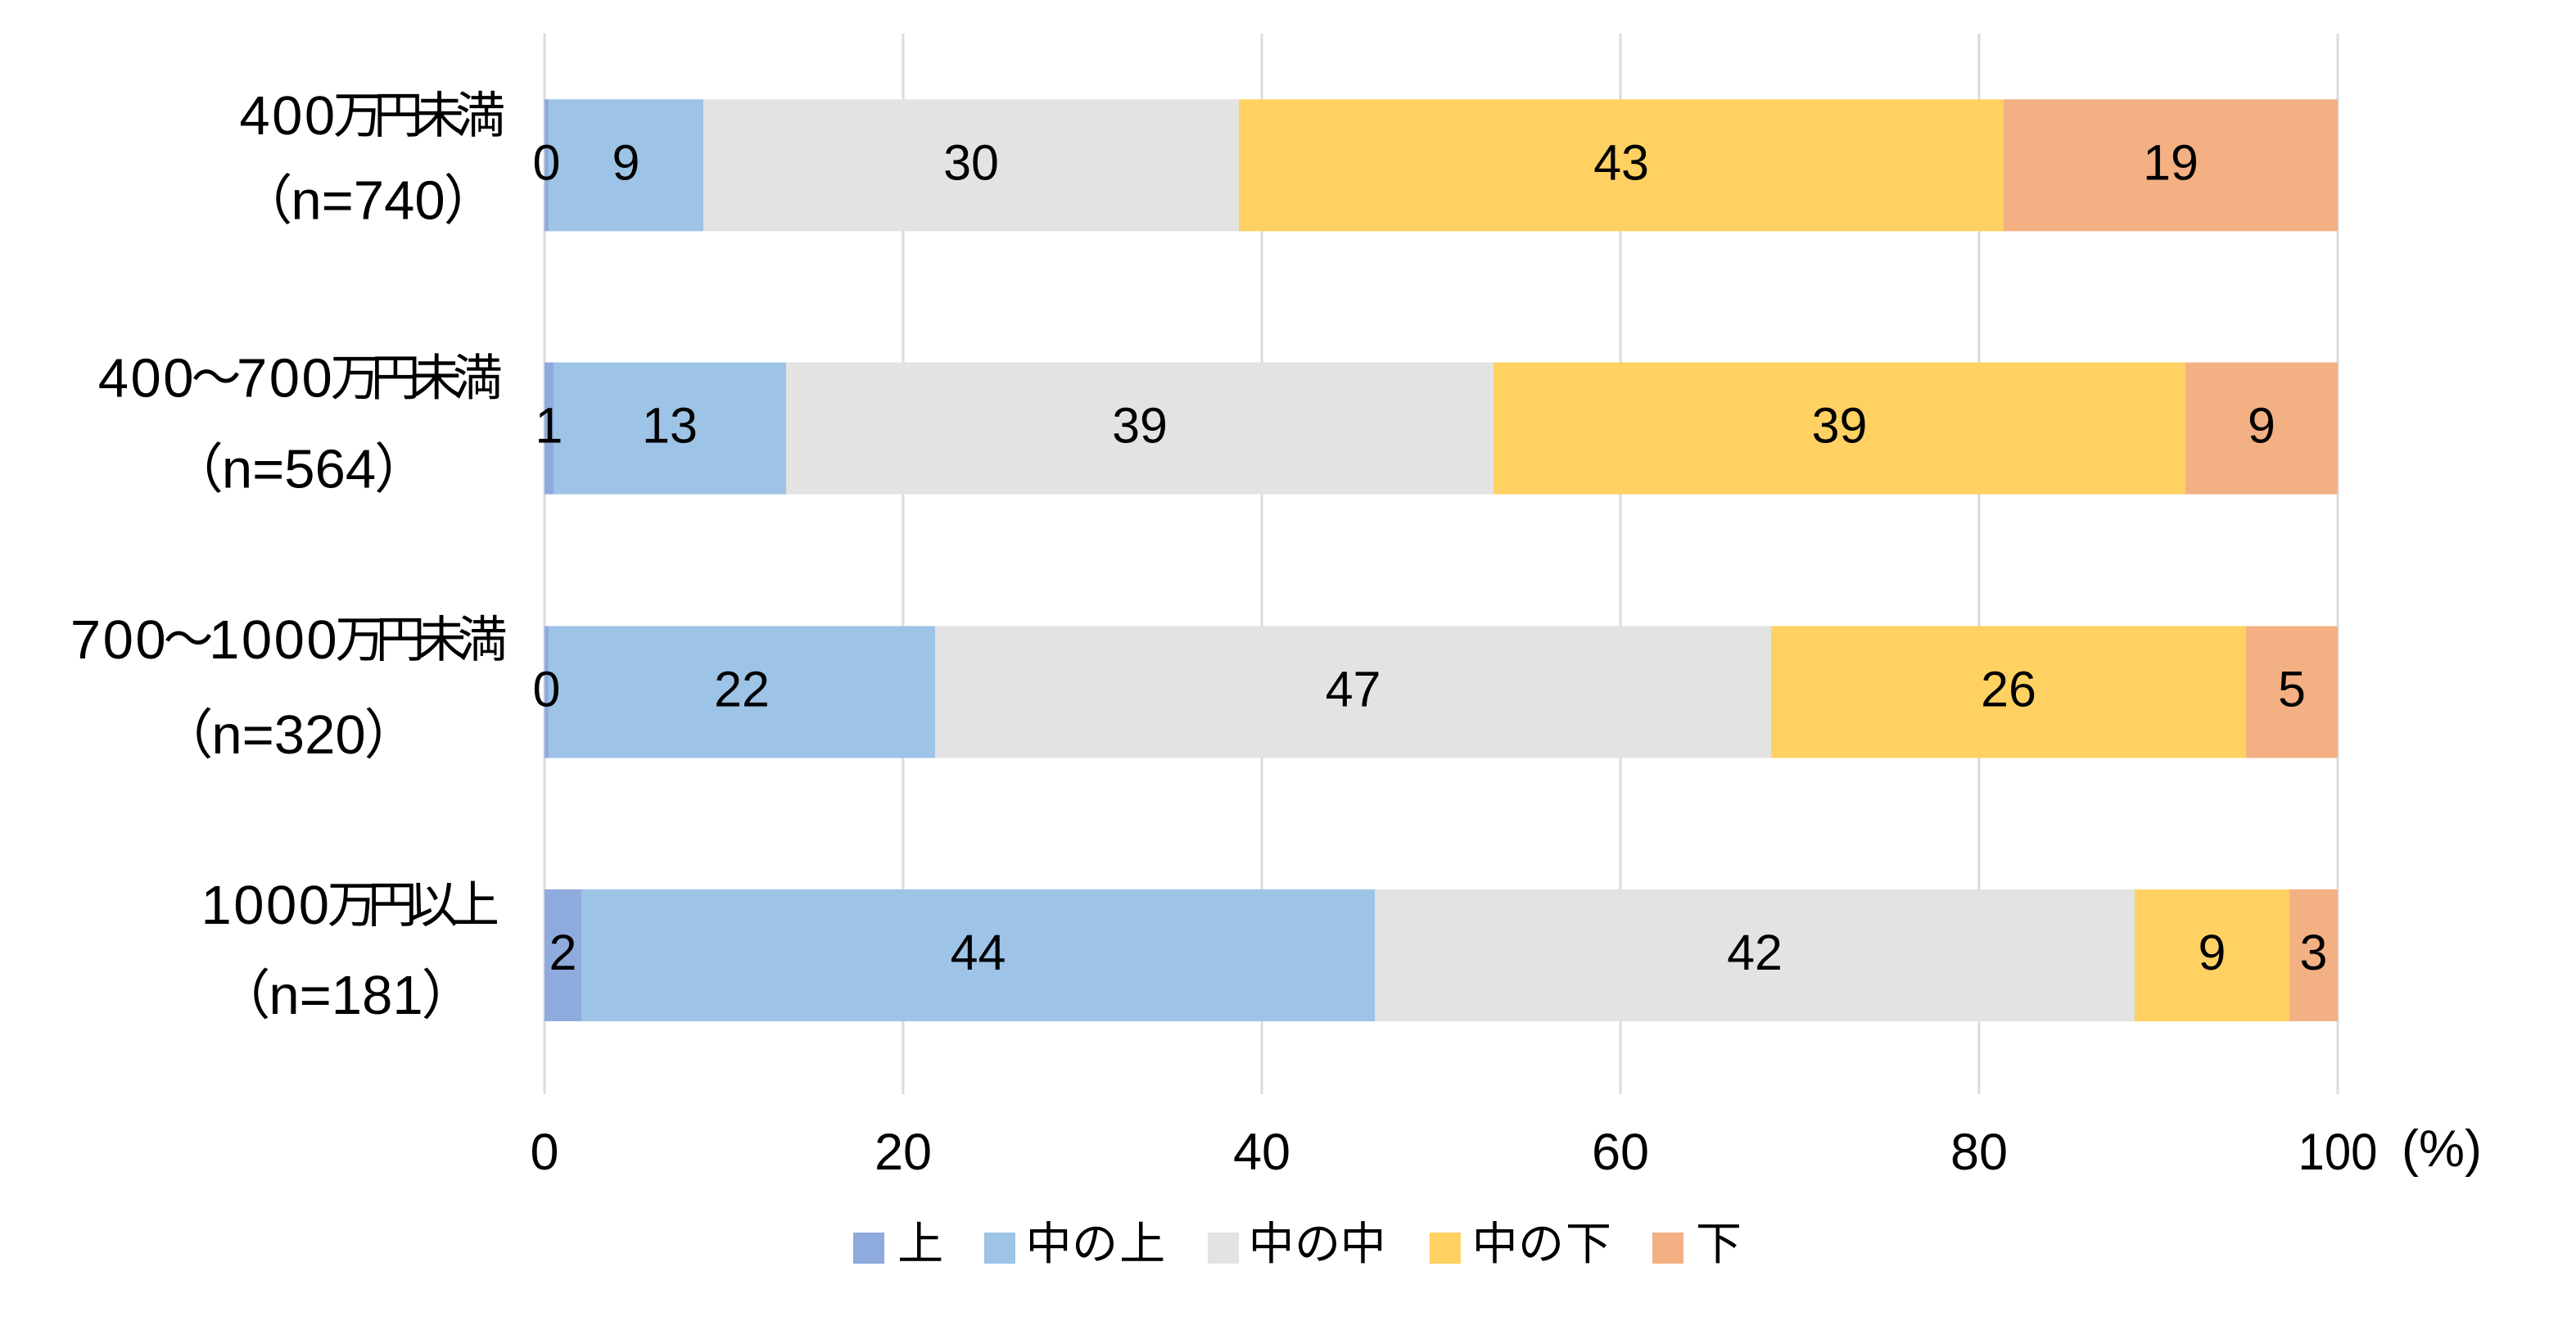 The image size is (2576, 1321). I want to click on svg-text: 60, so click(1620, 1152).